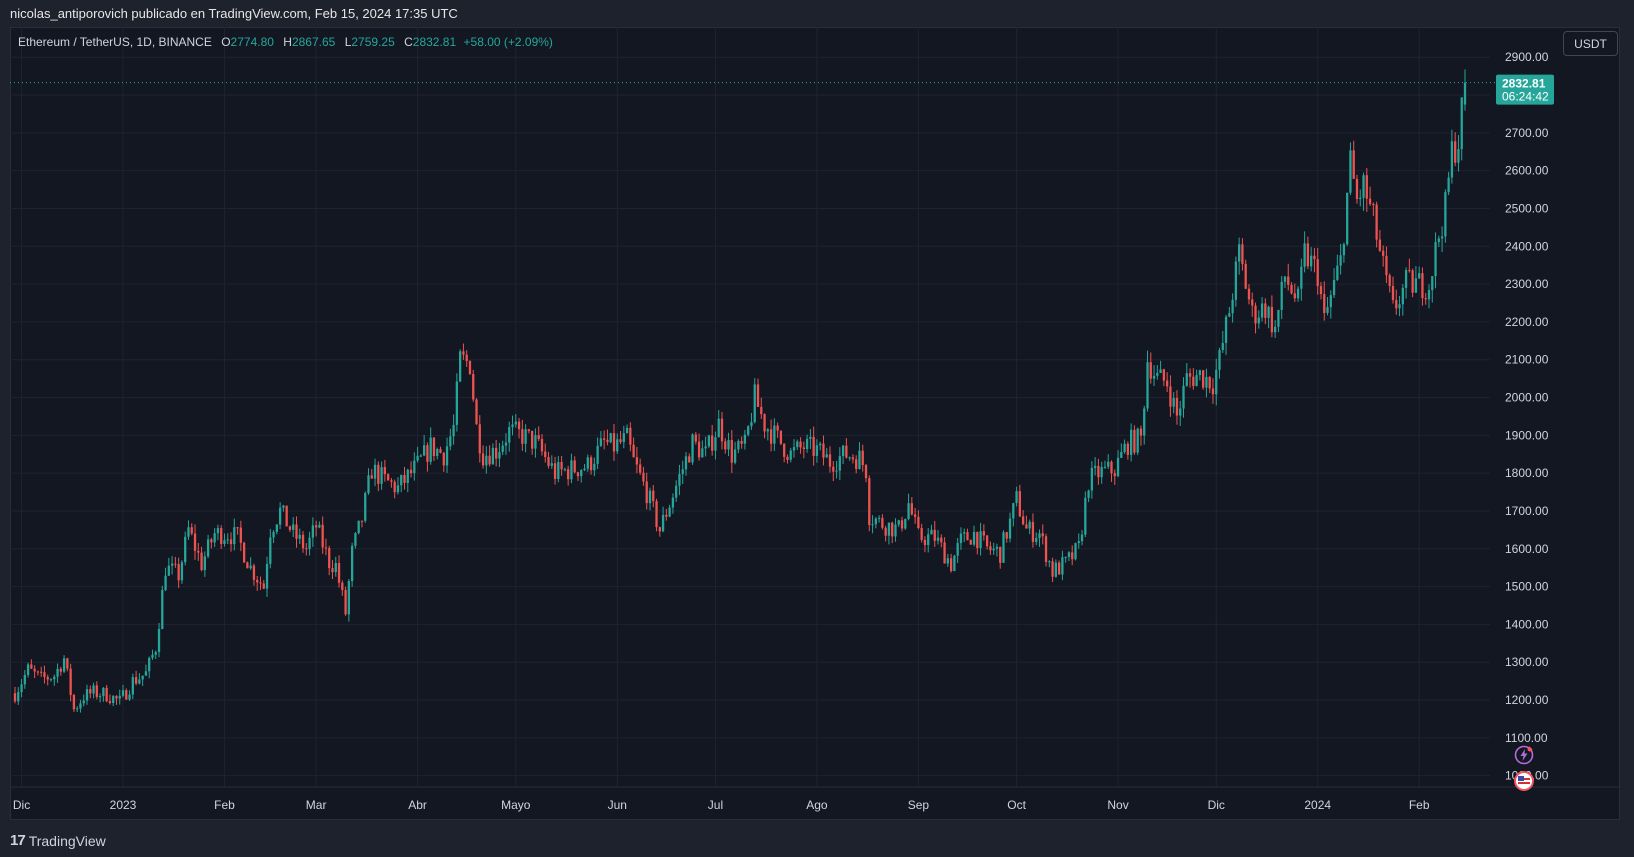  Describe the element at coordinates (1526, 738) in the screenshot. I see `price-tick-label: 1100.00` at that location.